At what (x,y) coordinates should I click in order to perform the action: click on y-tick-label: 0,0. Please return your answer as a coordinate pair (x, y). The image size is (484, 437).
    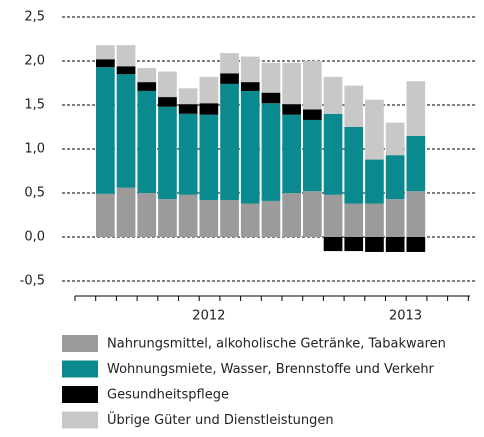
    Looking at the image, I should click on (34, 237).